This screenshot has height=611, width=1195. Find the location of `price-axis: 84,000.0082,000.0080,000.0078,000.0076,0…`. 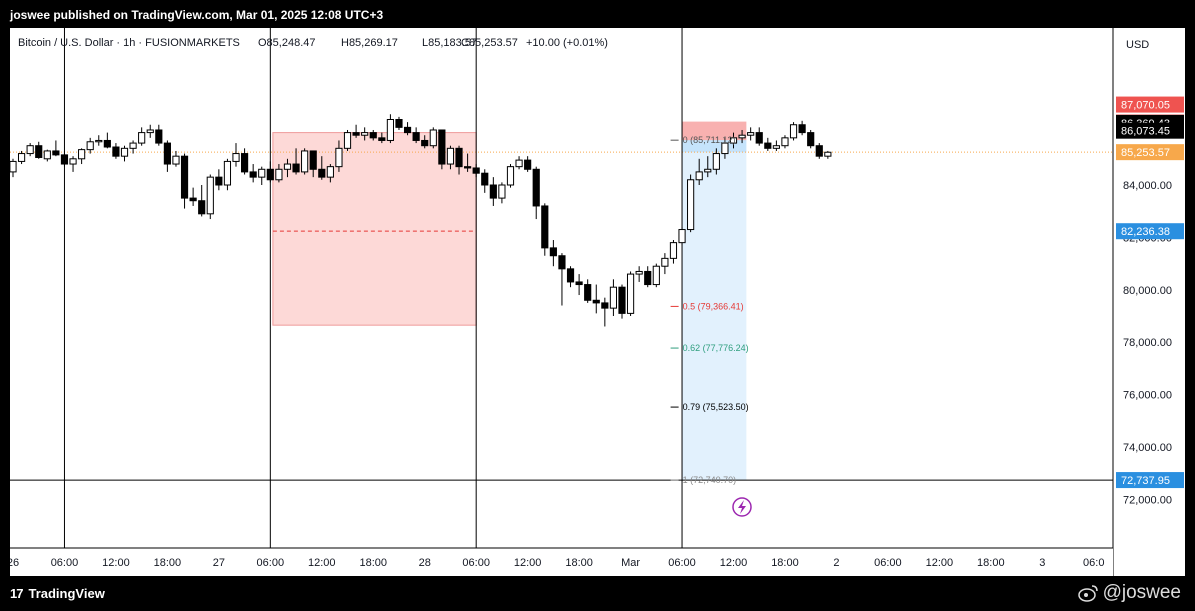

price-axis: 84,000.0082,000.0080,000.0078,000.0076,0… is located at coordinates (1148, 302).